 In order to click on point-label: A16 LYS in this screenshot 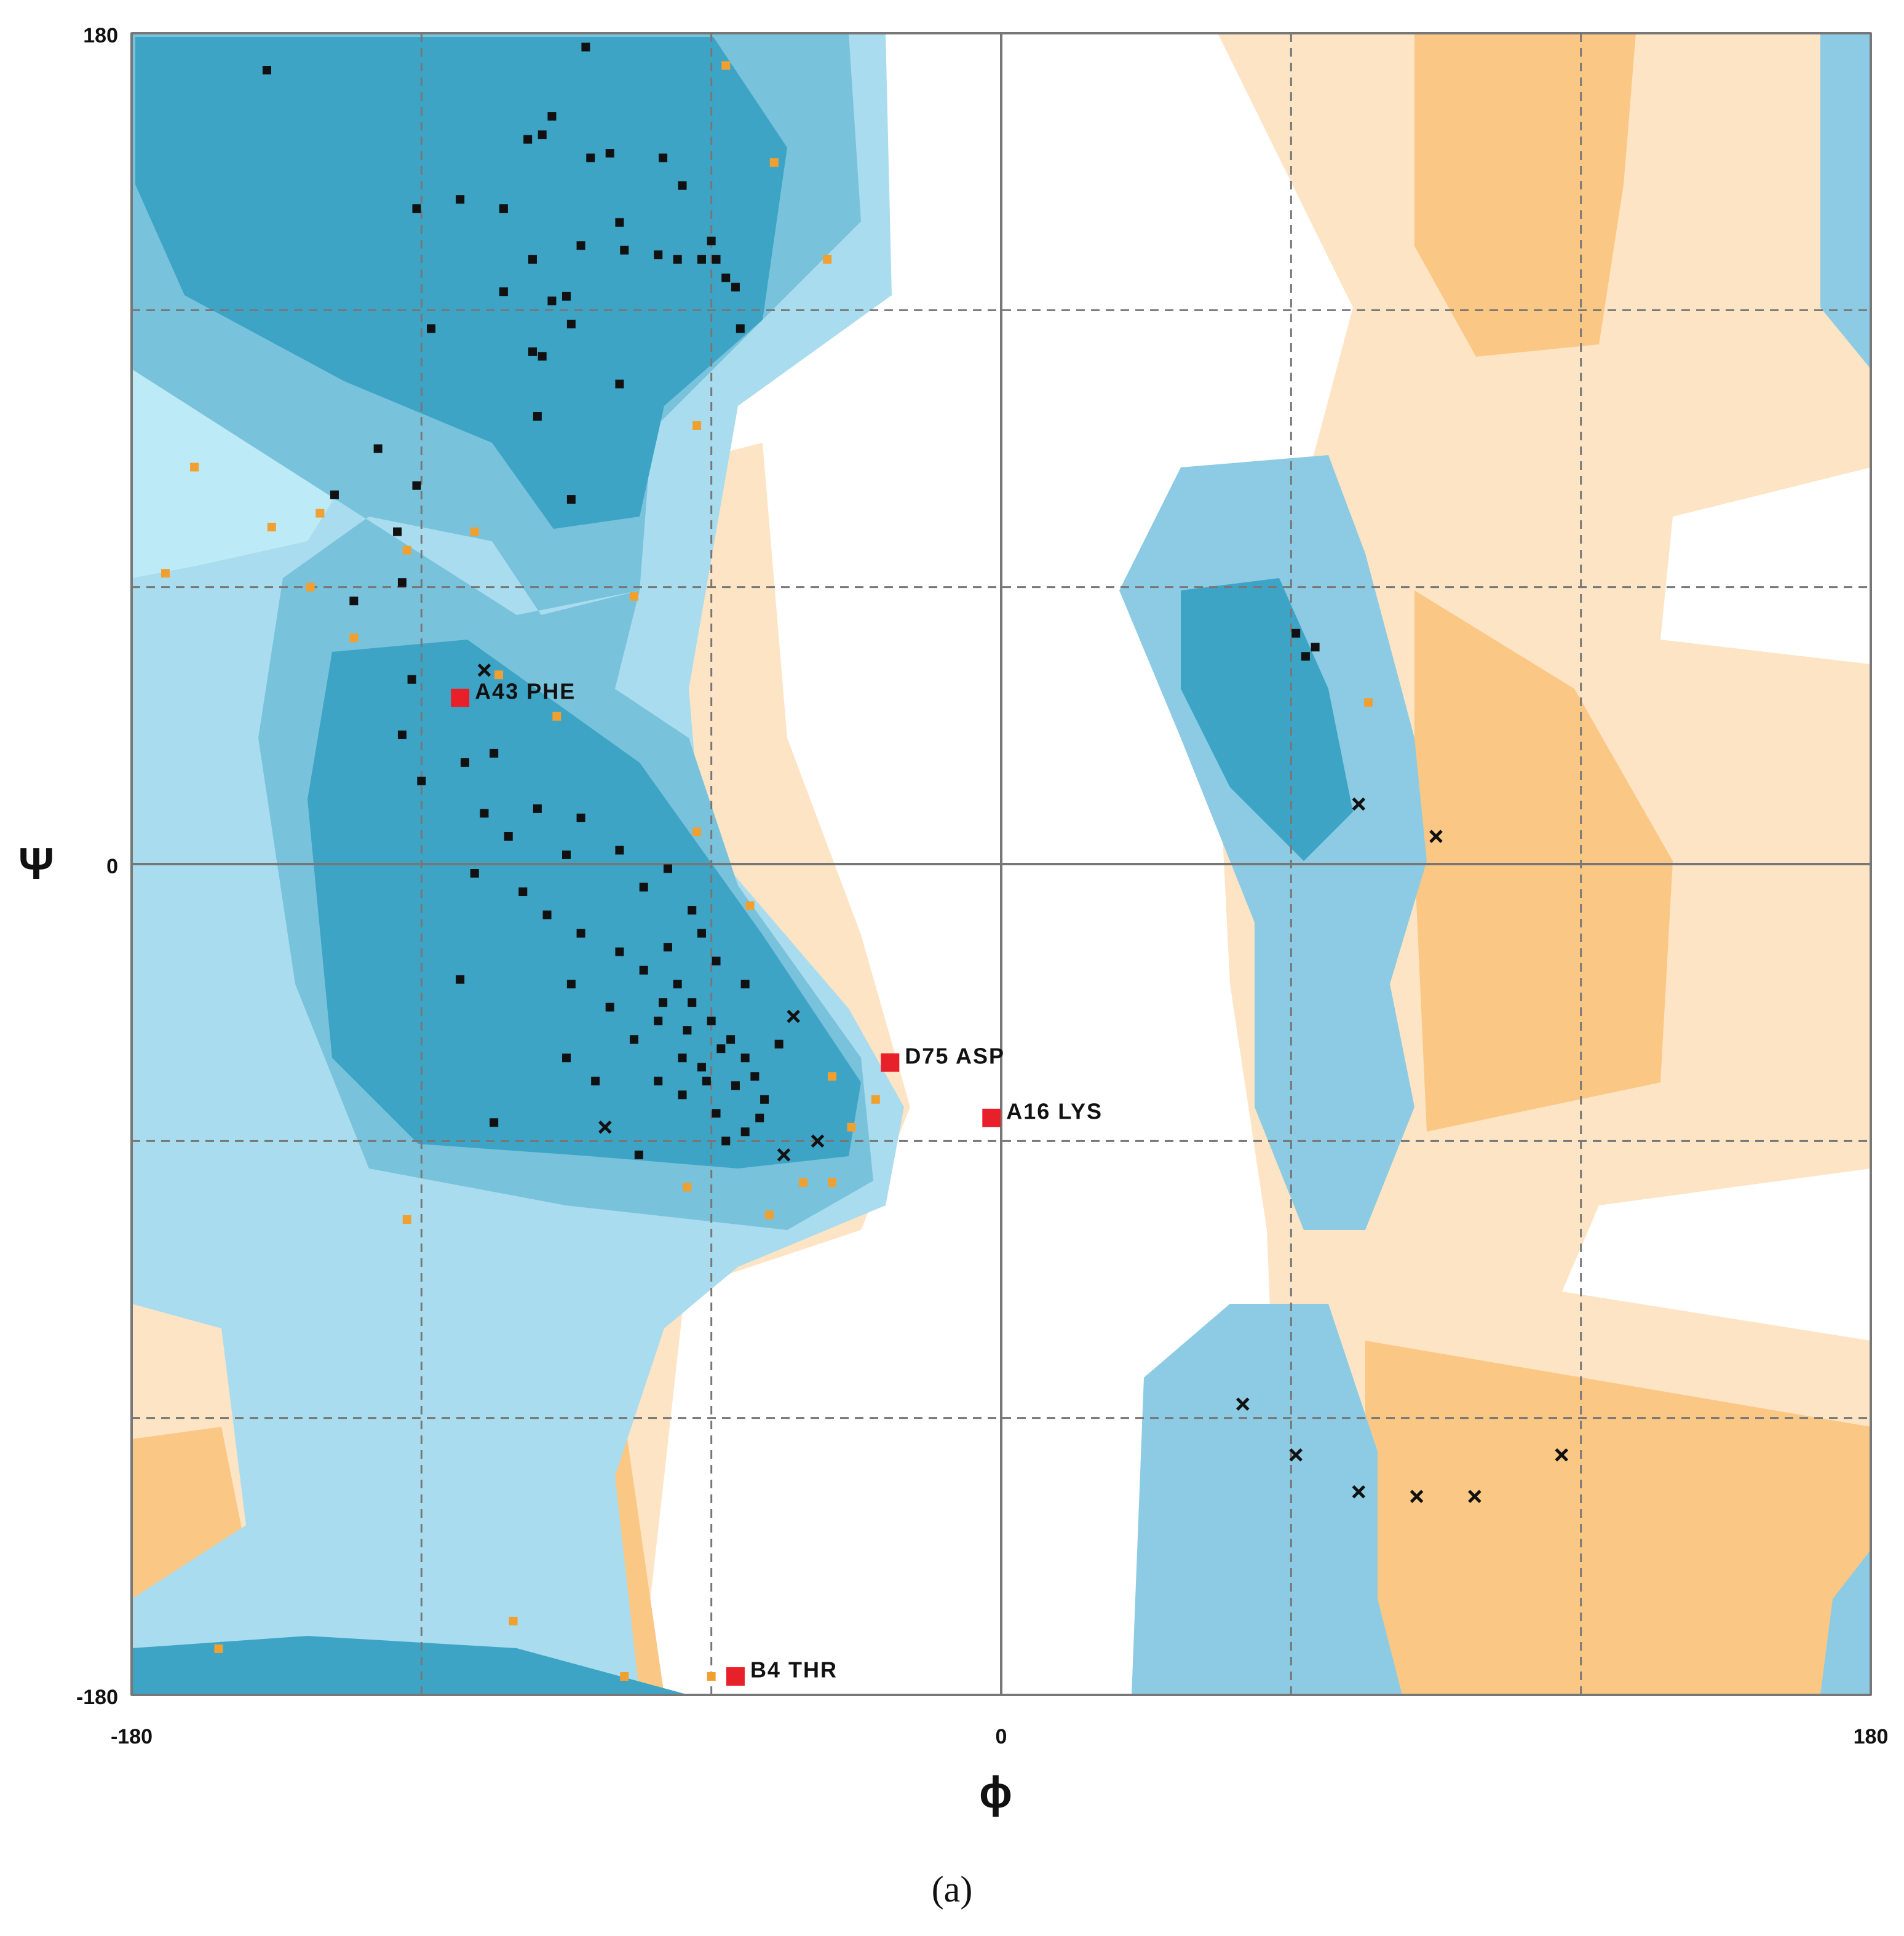, I will do `click(1054, 1111)`.